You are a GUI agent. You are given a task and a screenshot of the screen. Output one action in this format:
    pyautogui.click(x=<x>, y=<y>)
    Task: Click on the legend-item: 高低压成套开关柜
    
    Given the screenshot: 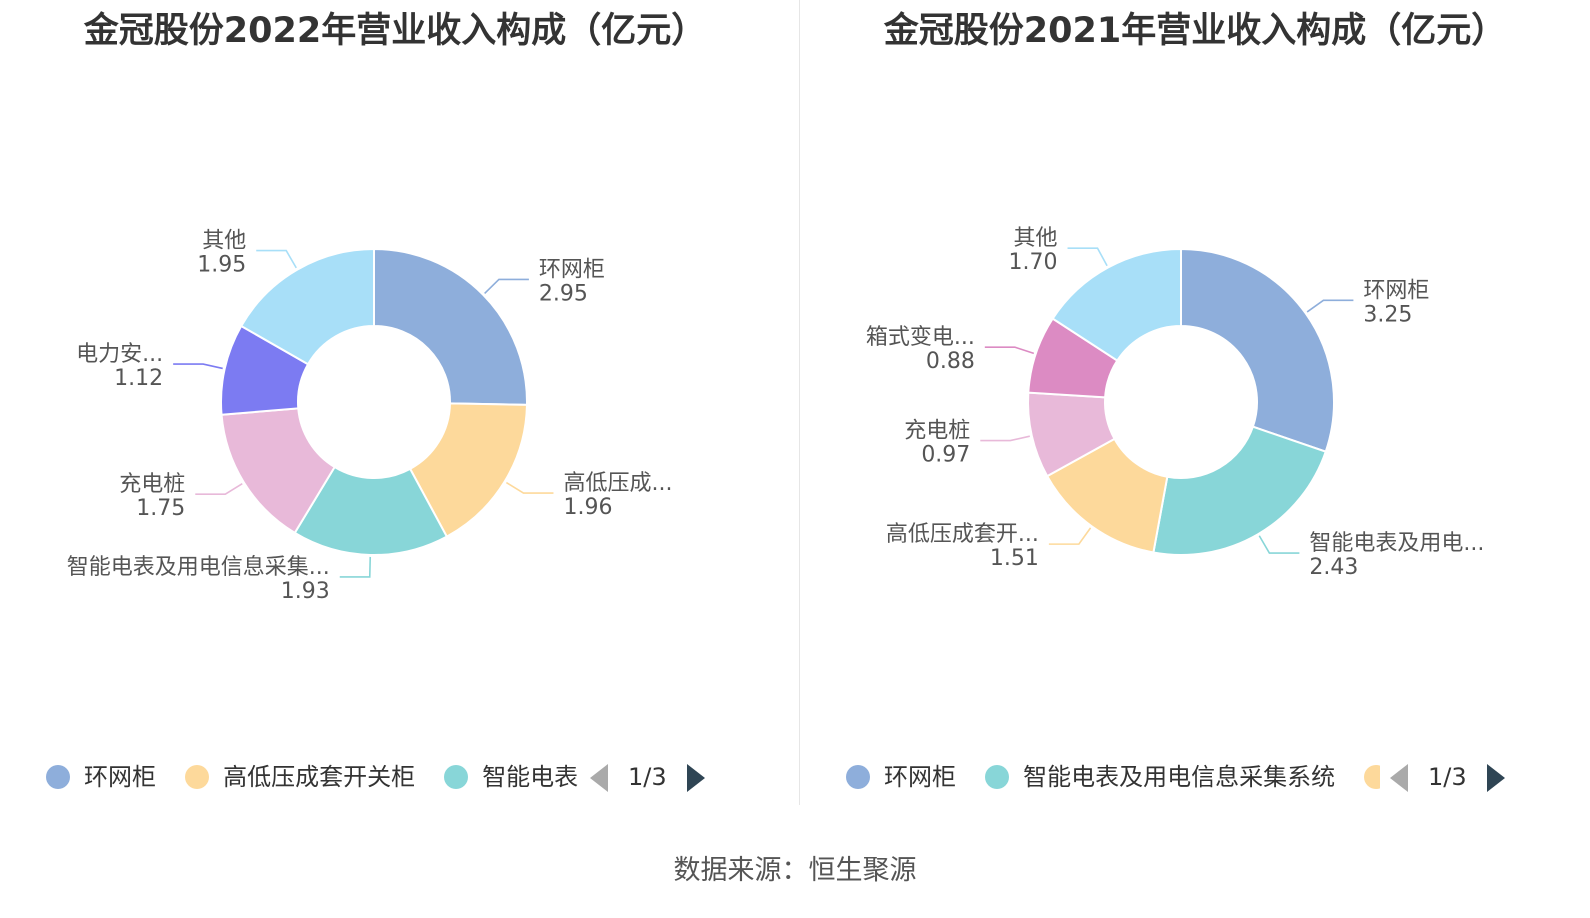 What is the action you would take?
    pyautogui.click(x=297, y=777)
    